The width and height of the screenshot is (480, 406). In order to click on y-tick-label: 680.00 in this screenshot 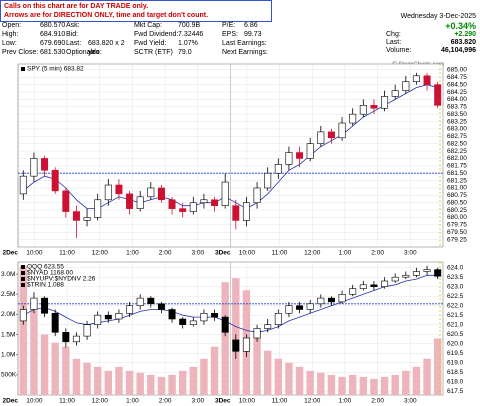, I will do `click(457, 217)`.